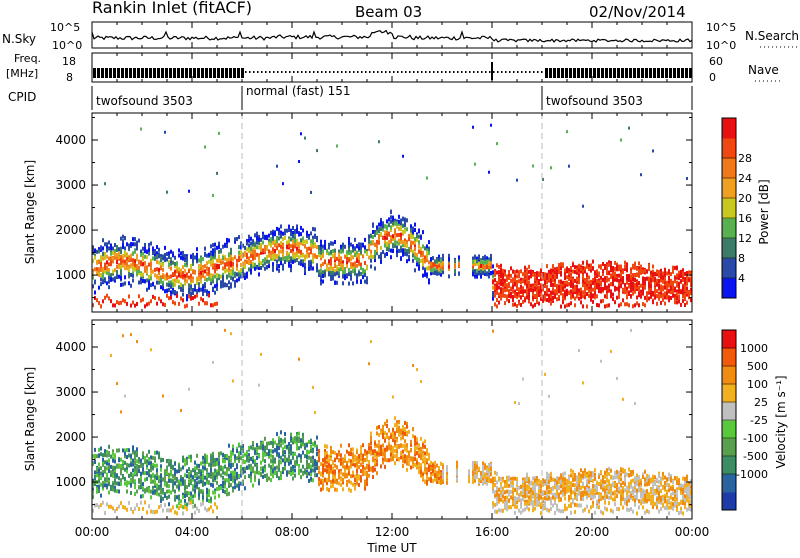 This screenshot has height=558, width=800. I want to click on cpid-segment-label: twofsound 3503, so click(144, 101).